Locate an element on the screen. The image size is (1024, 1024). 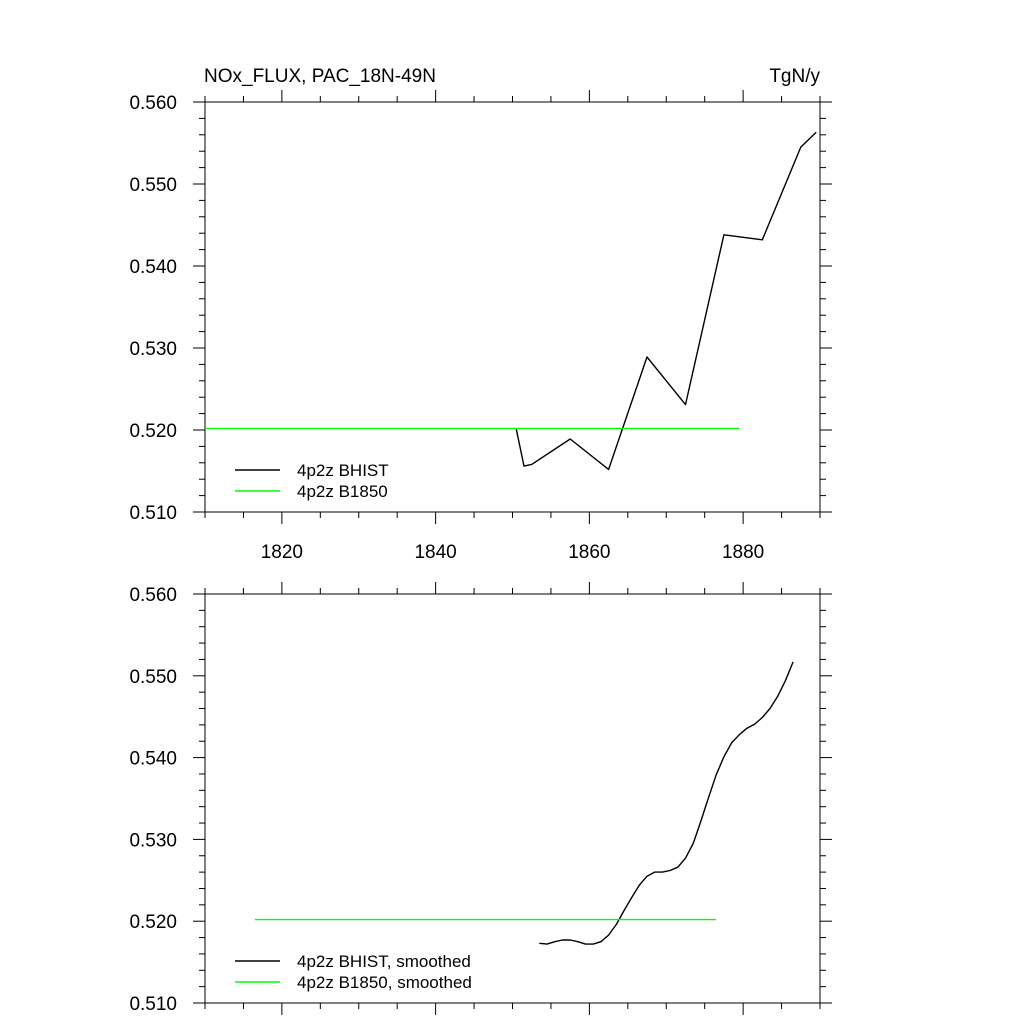
legend-label: 4p2z BHIST is located at coordinates (343, 470).